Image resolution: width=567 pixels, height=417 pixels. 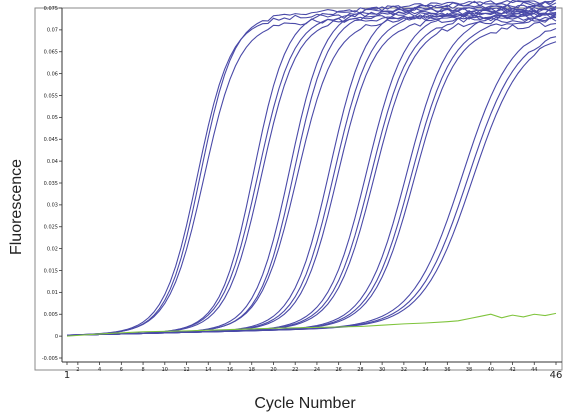 What do you see at coordinates (512, 370) in the screenshot?
I see `x-tick-label: 42` at bounding box center [512, 370].